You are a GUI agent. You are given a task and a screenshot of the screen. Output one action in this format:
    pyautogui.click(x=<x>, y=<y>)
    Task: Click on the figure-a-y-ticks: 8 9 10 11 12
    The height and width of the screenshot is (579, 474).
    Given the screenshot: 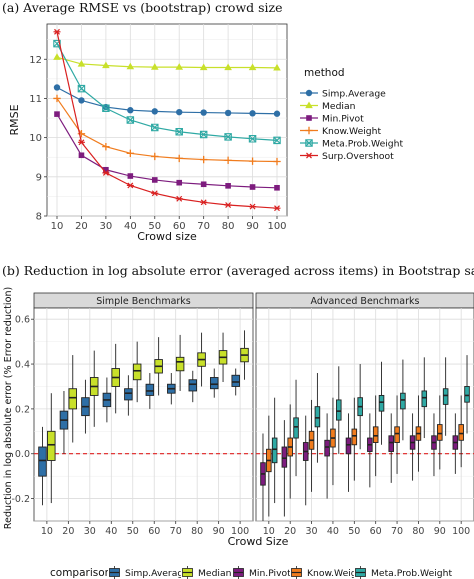 What is the action you would take?
    pyautogui.click(x=38, y=139)
    